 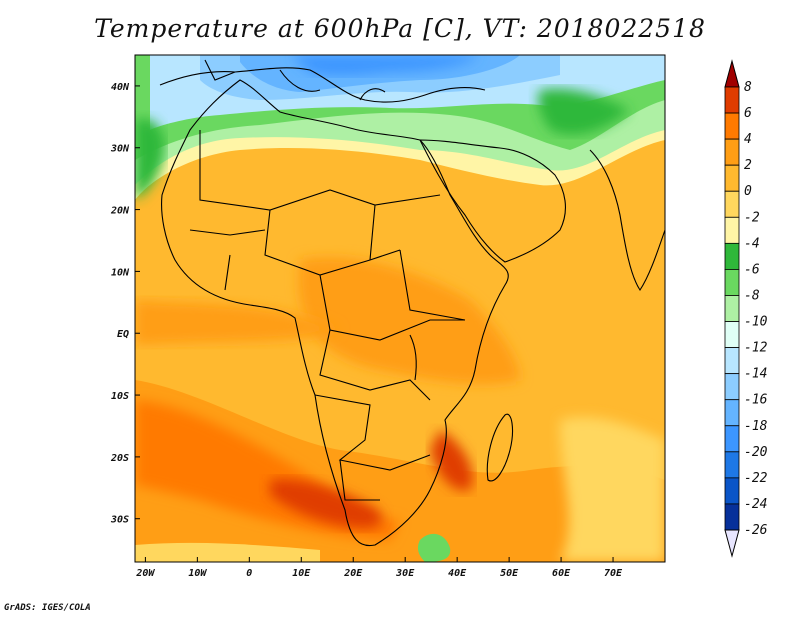 I want to click on lon-tick-label: 10W, so click(x=197, y=573).